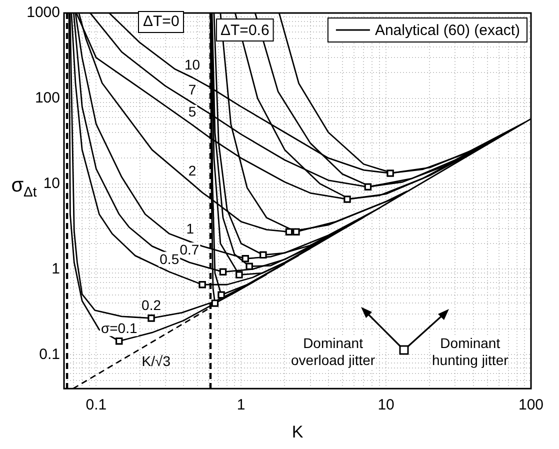 Image resolution: width=559 pixels, height=449 pixels. Describe the element at coordinates (56, 269) in the screenshot. I see `y-tick-label: 1` at that location.